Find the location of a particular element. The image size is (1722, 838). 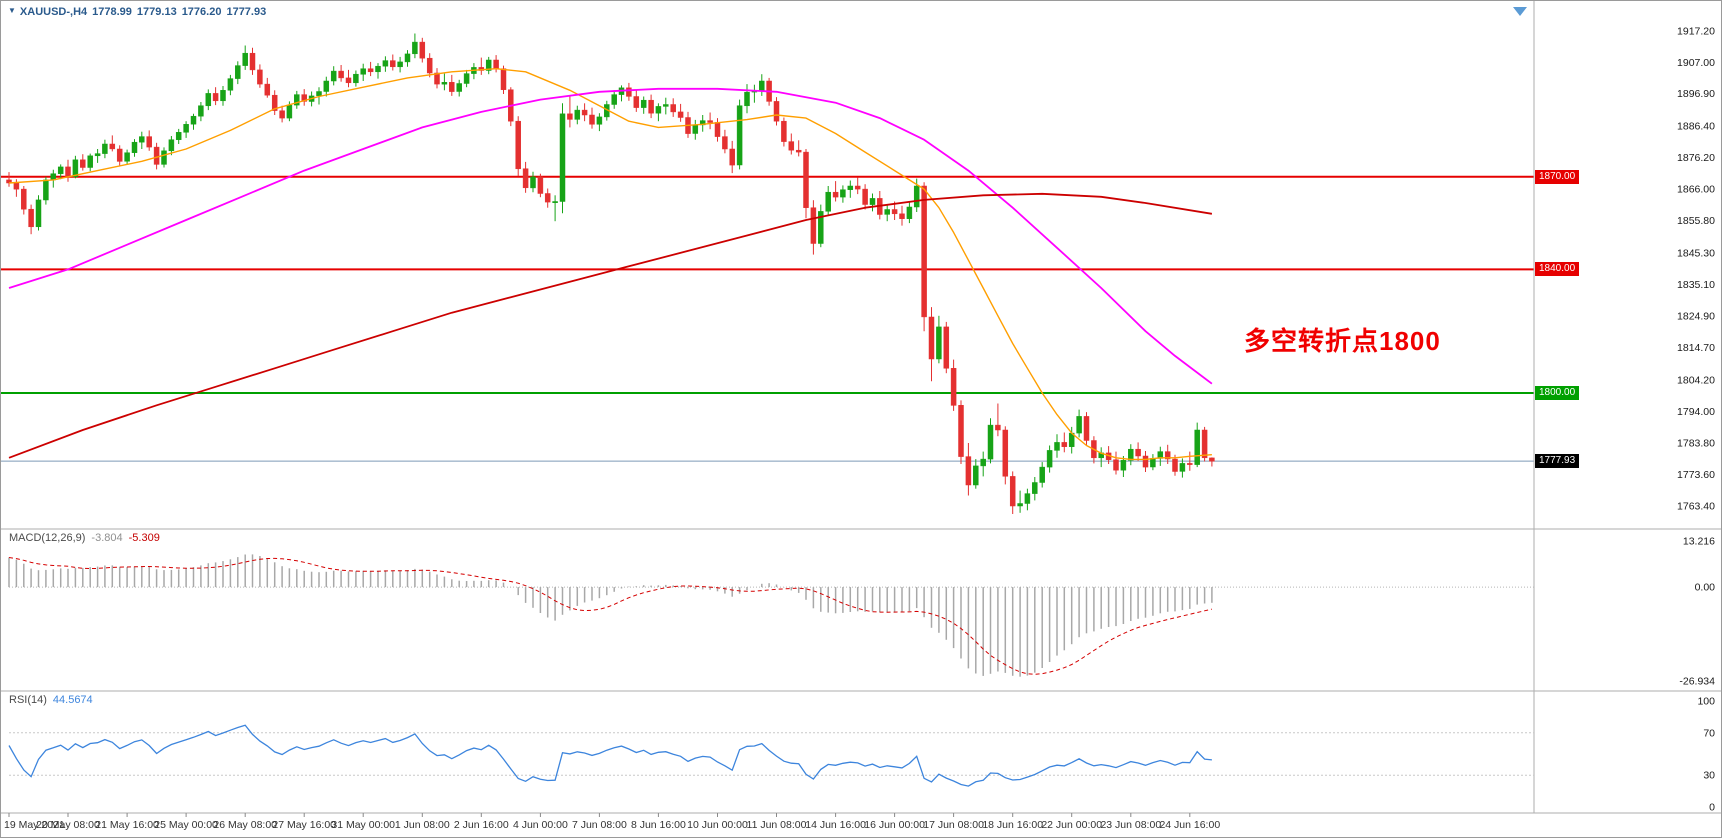

time-tick-label: 2 Jun 16:00 is located at coordinates (481, 825).